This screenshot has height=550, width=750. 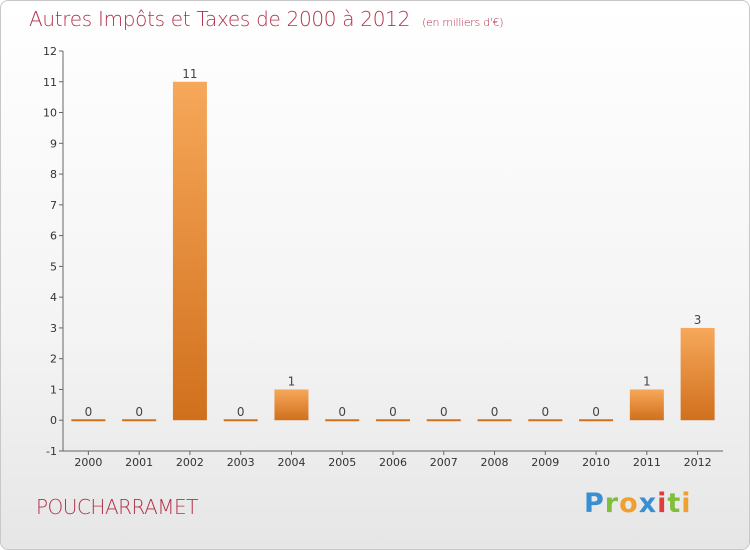 I want to click on y-tick-label: -1, so click(x=51, y=451).